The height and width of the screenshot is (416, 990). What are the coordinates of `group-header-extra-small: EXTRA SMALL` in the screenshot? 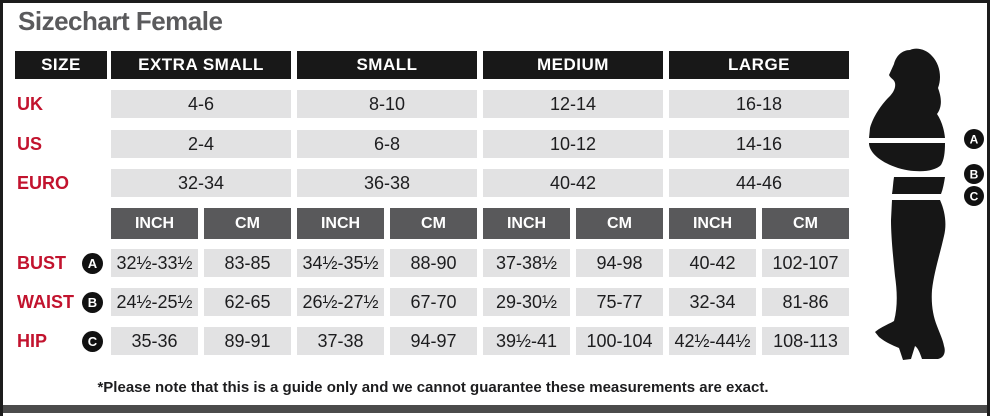 It's located at (201, 65).